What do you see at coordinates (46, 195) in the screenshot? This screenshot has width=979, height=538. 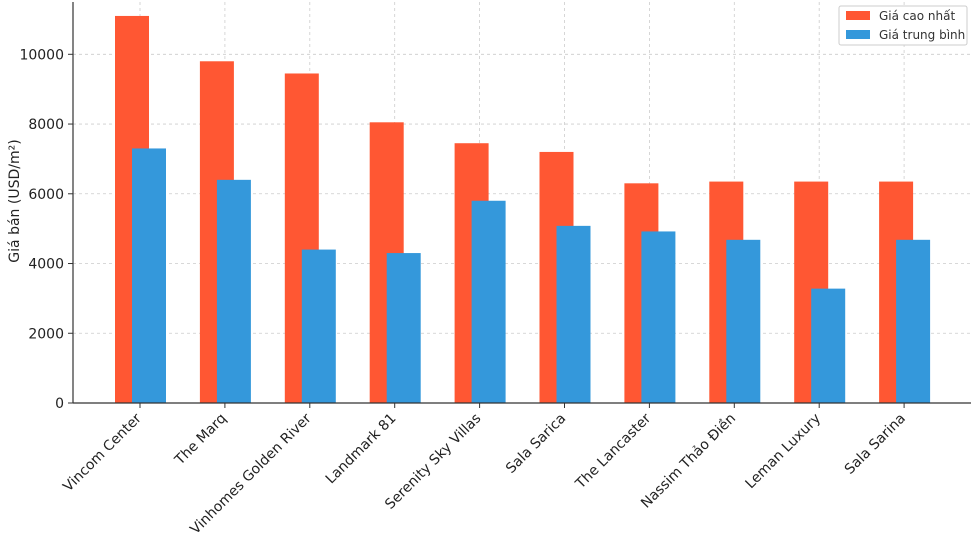 I see `y-tick-label: 6000` at bounding box center [46, 195].